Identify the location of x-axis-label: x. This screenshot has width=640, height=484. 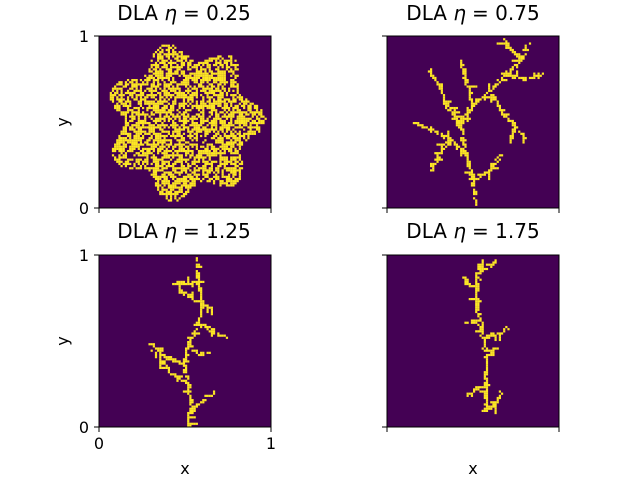
(184, 468).